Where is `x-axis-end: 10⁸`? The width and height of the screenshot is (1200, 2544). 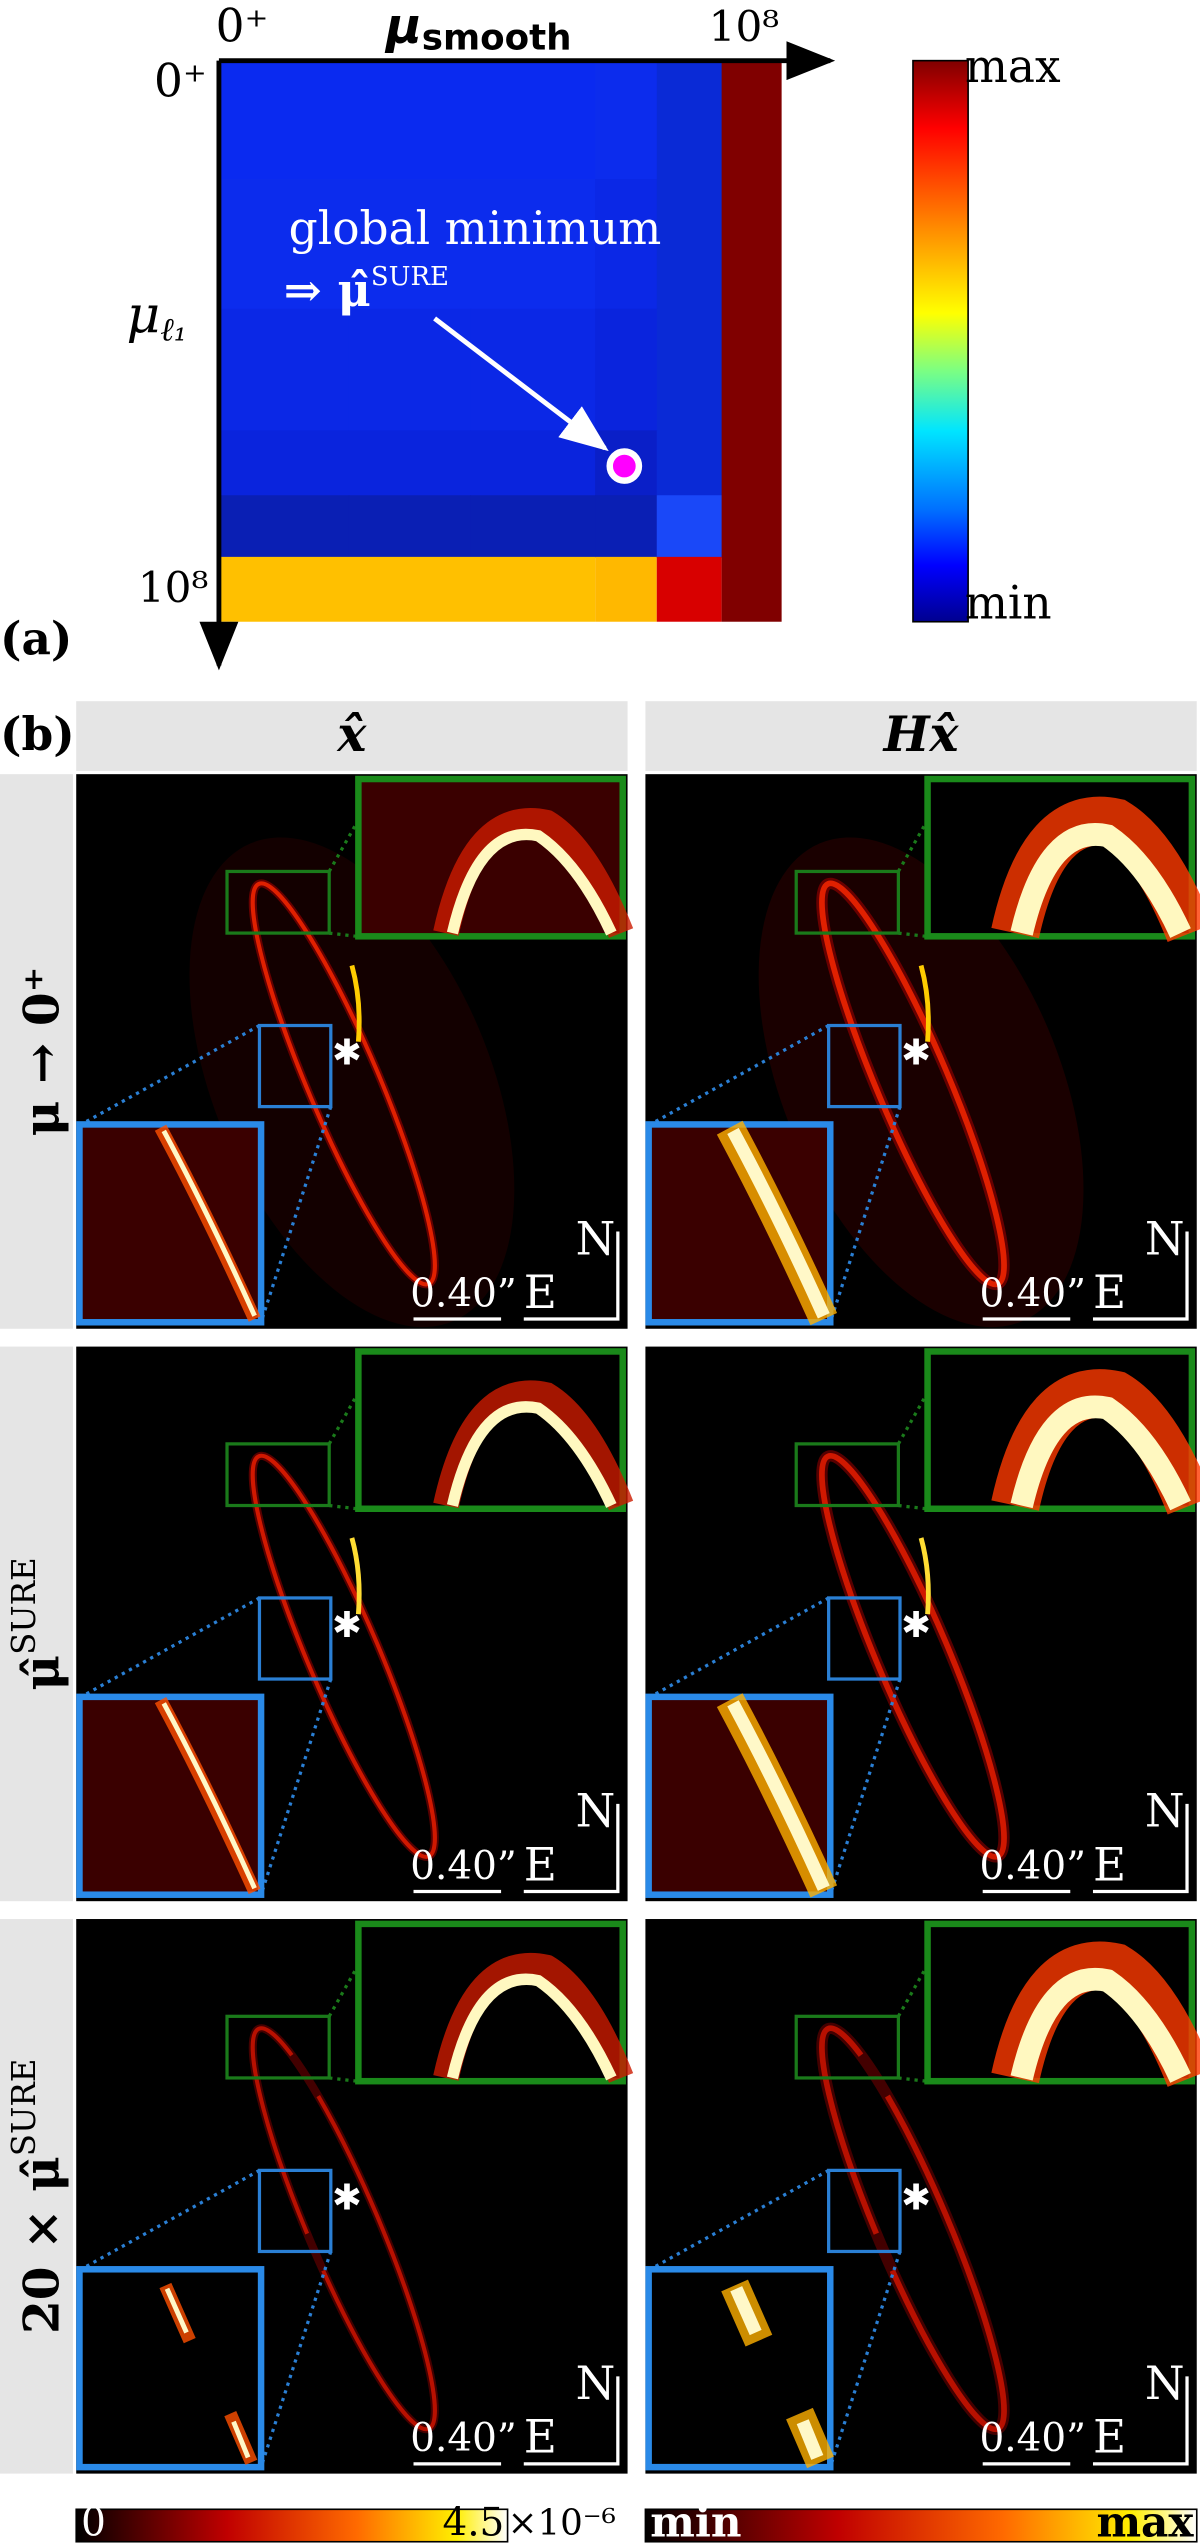
x-axis-end: 10⁸ is located at coordinates (744, 26).